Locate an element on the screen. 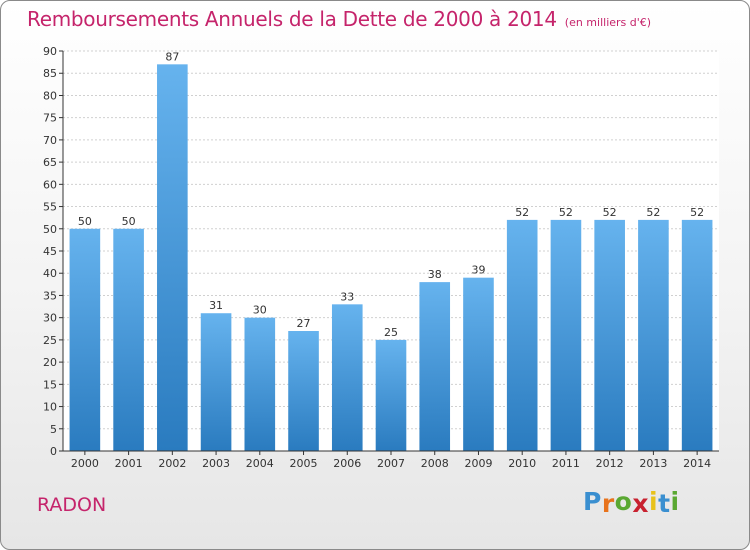 This screenshot has height=550, width=750. y-tick-label: 25 is located at coordinates (50, 340).